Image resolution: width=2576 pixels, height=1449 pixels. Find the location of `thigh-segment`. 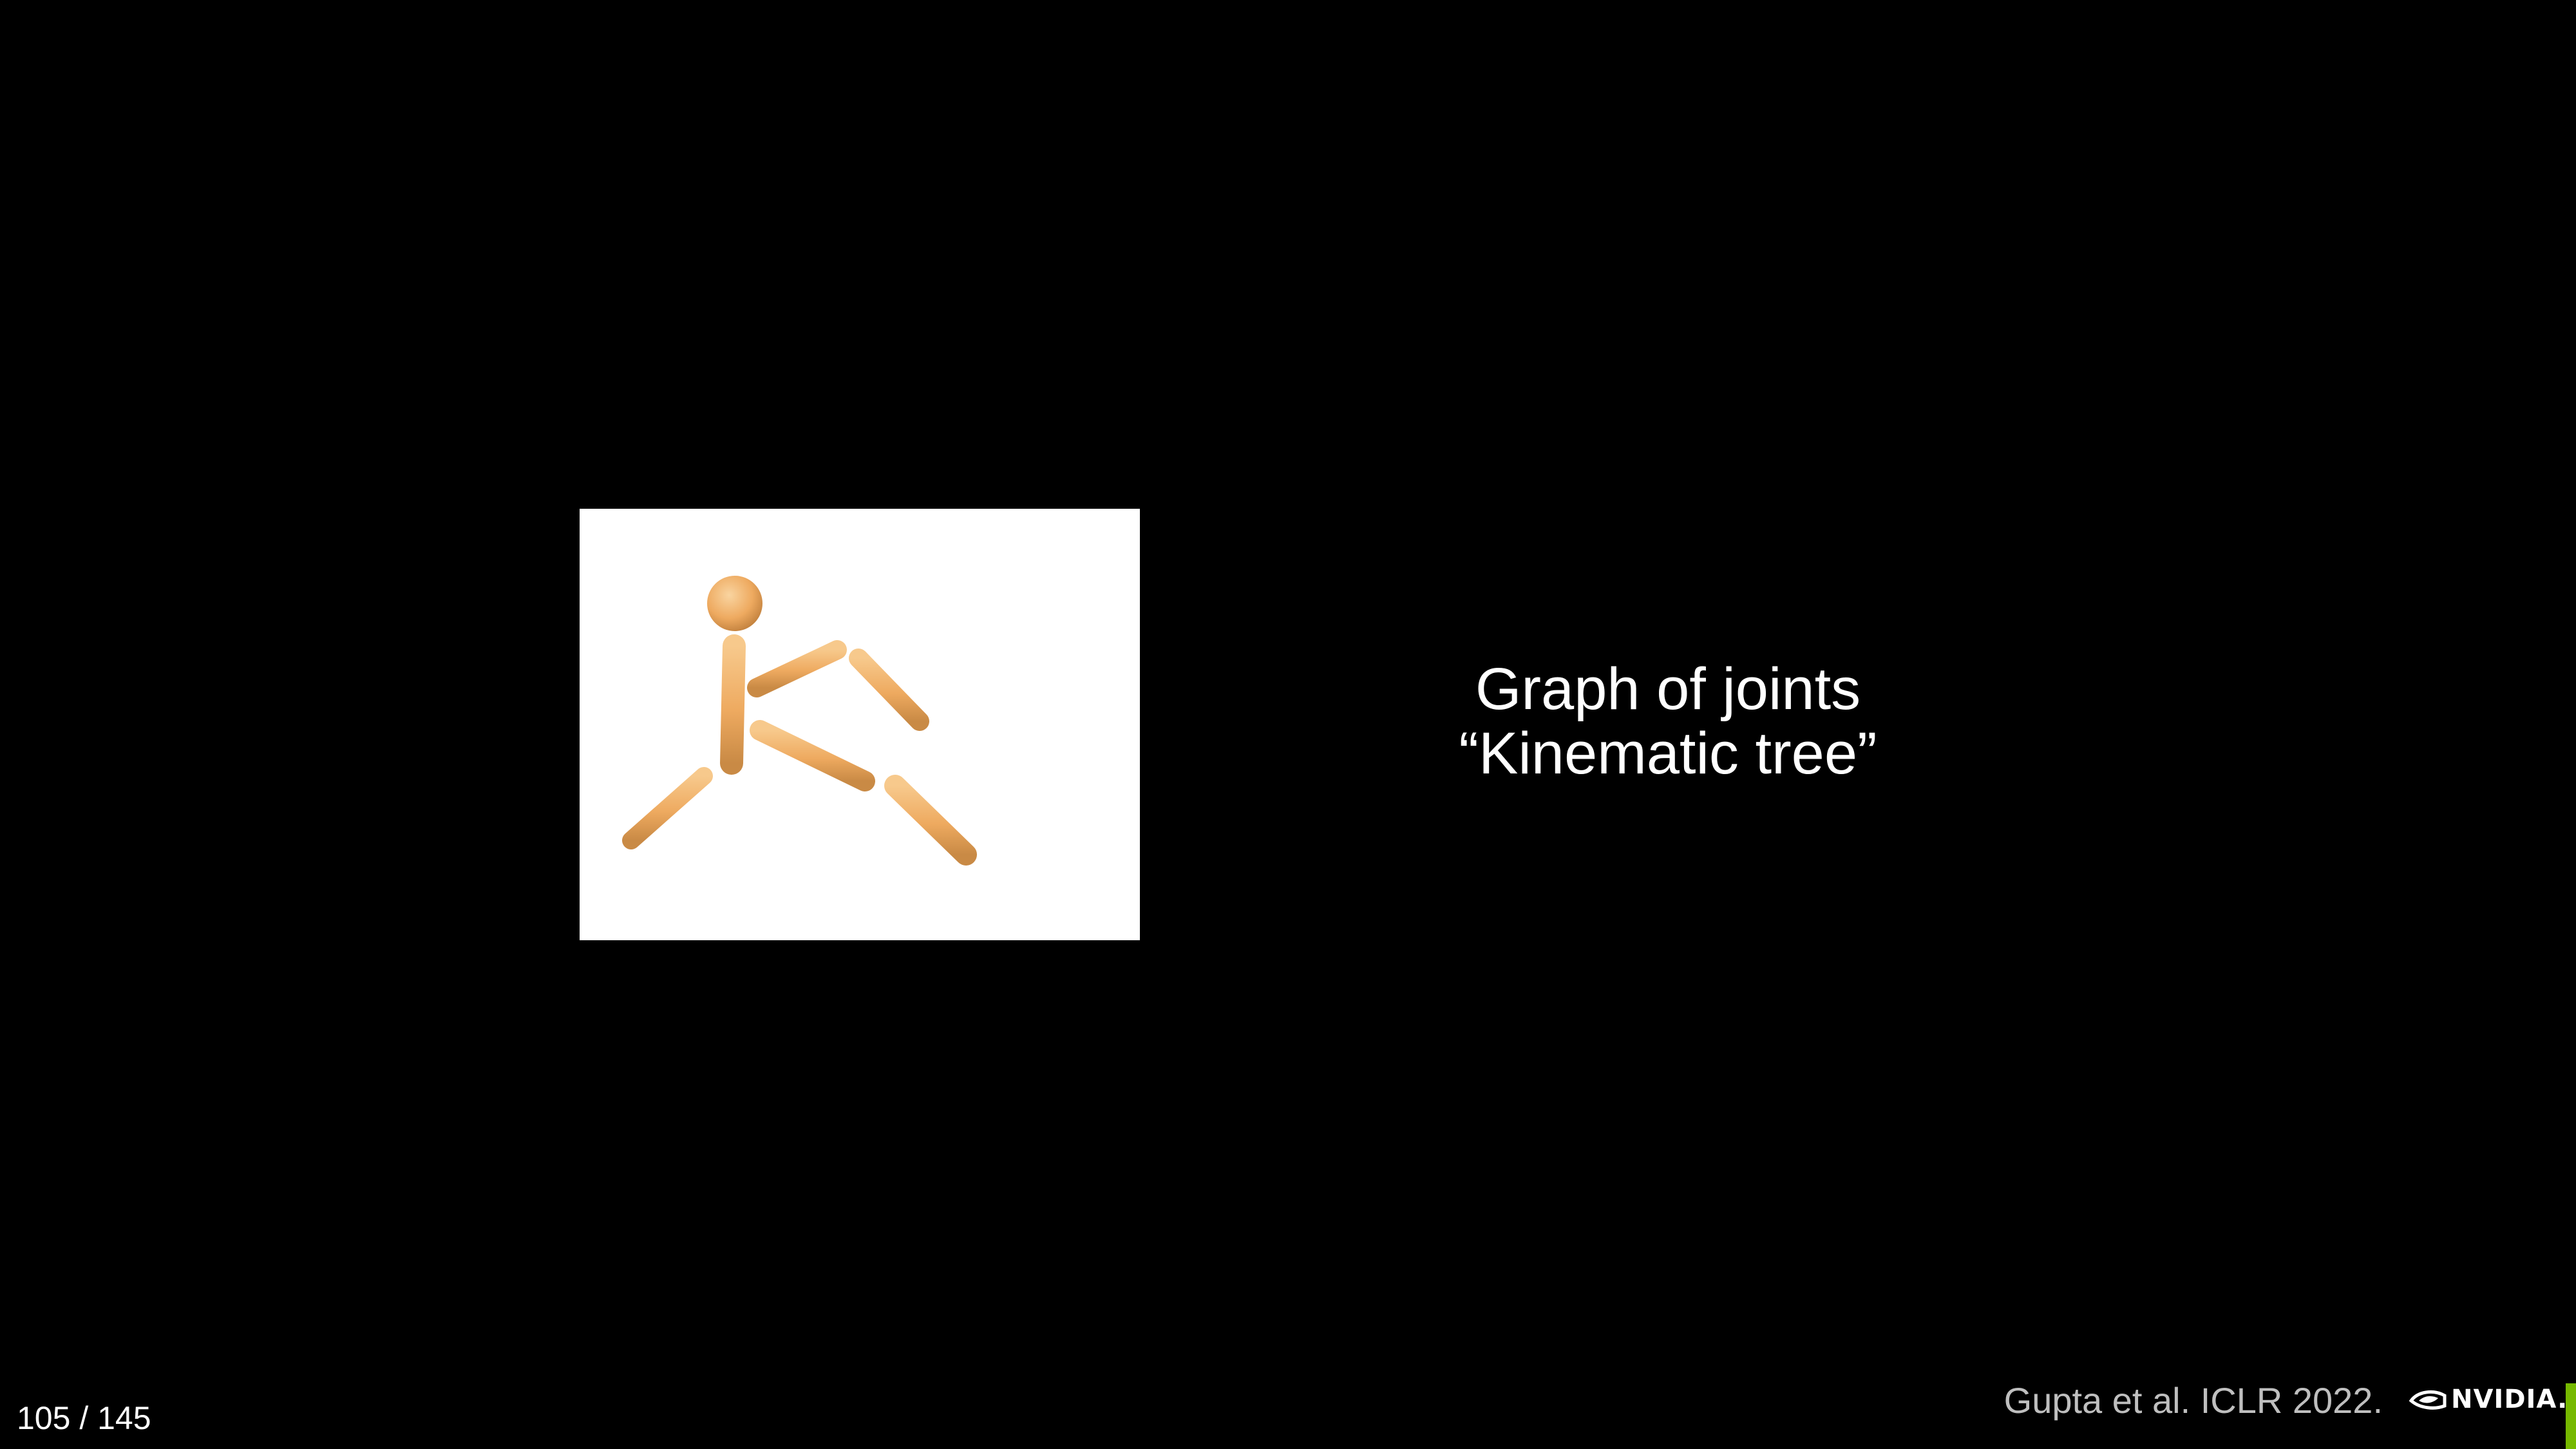

thigh-segment is located at coordinates (813, 755).